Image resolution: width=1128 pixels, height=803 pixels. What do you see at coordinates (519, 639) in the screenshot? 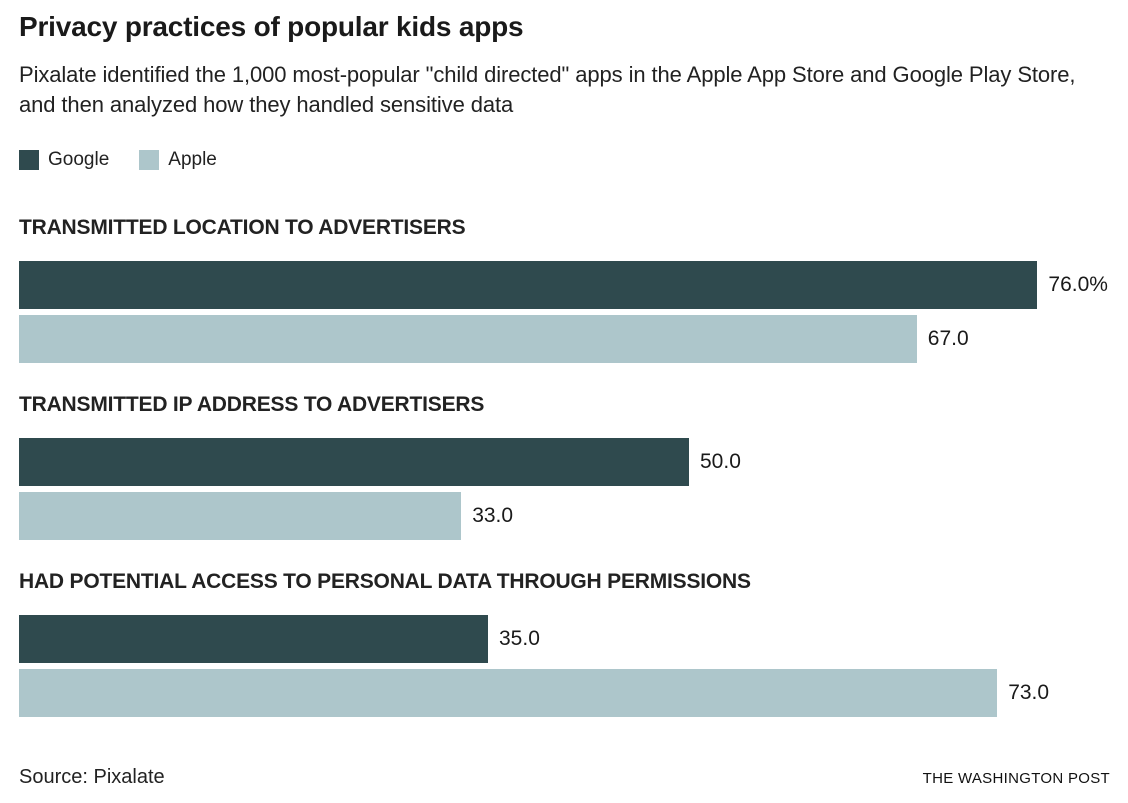
I see `bar-value-label: 35.0` at bounding box center [519, 639].